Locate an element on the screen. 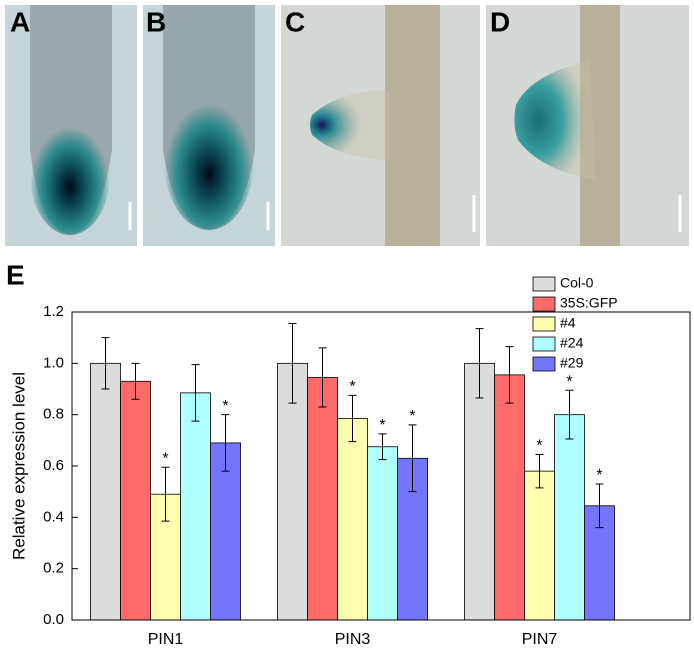 The height and width of the screenshot is (657, 694). panel-label: E is located at coordinates (15, 274).